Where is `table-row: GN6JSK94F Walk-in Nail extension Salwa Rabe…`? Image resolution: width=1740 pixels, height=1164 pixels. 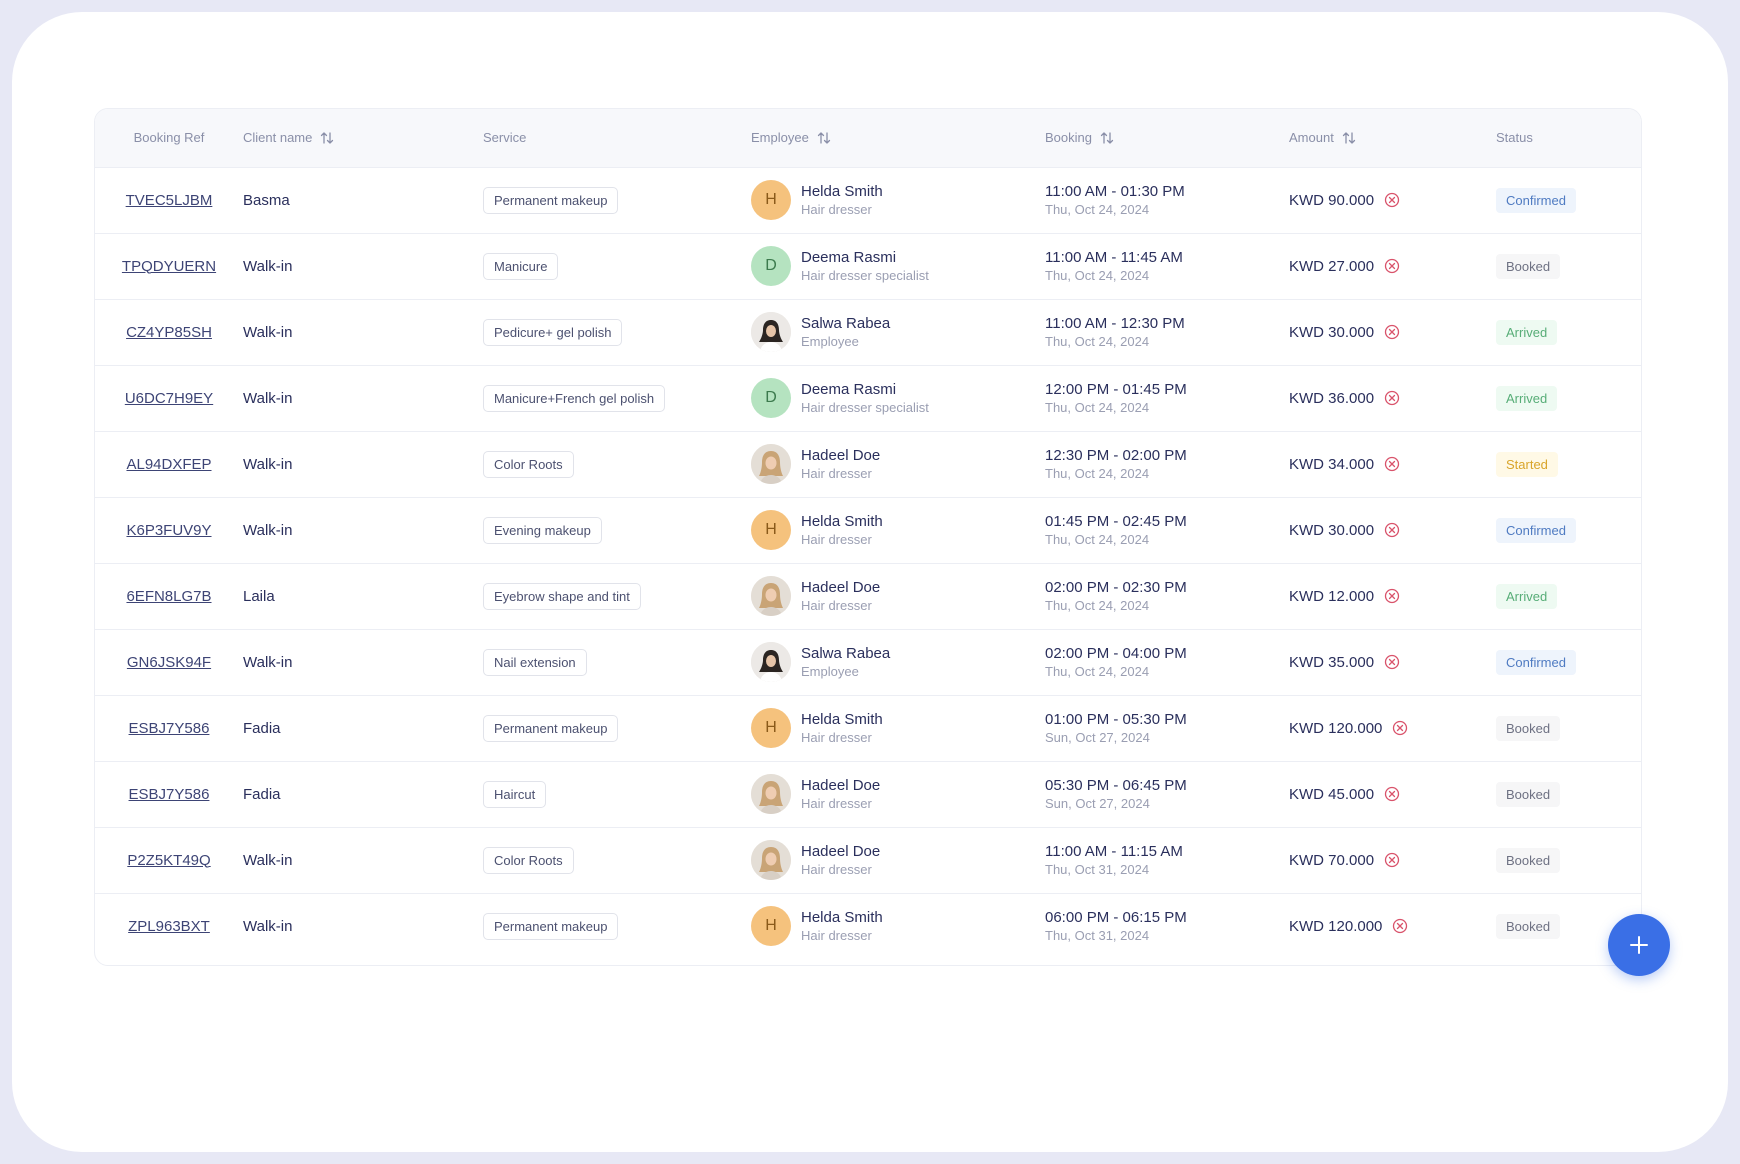
table-row: GN6JSK94F Walk-in Nail extension Salwa Rabe… is located at coordinates (868, 661).